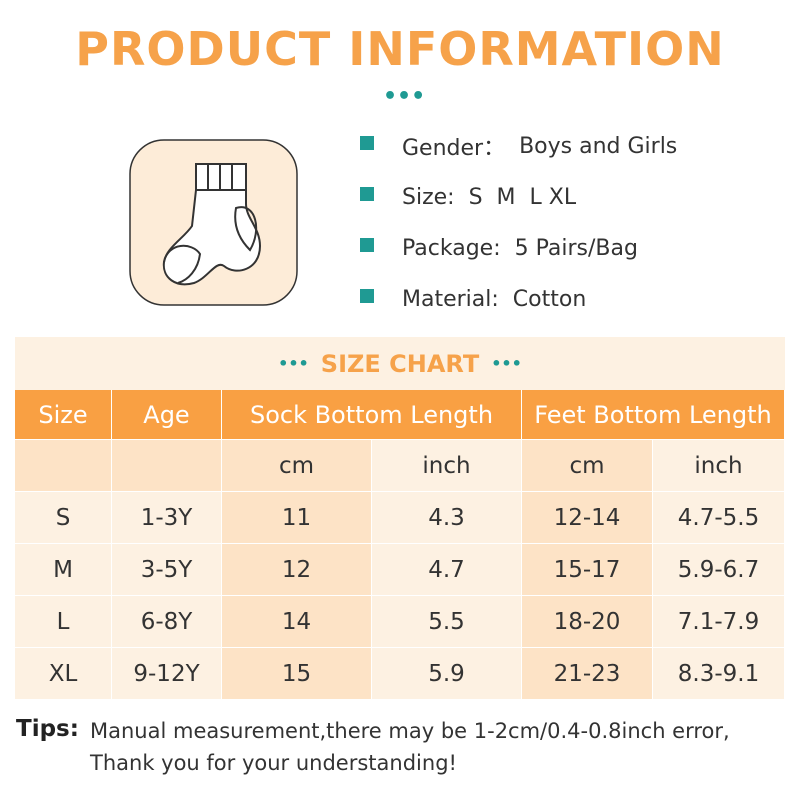 The width and height of the screenshot is (800, 800). I want to click on table-cell: 6-8Y, so click(167, 622).